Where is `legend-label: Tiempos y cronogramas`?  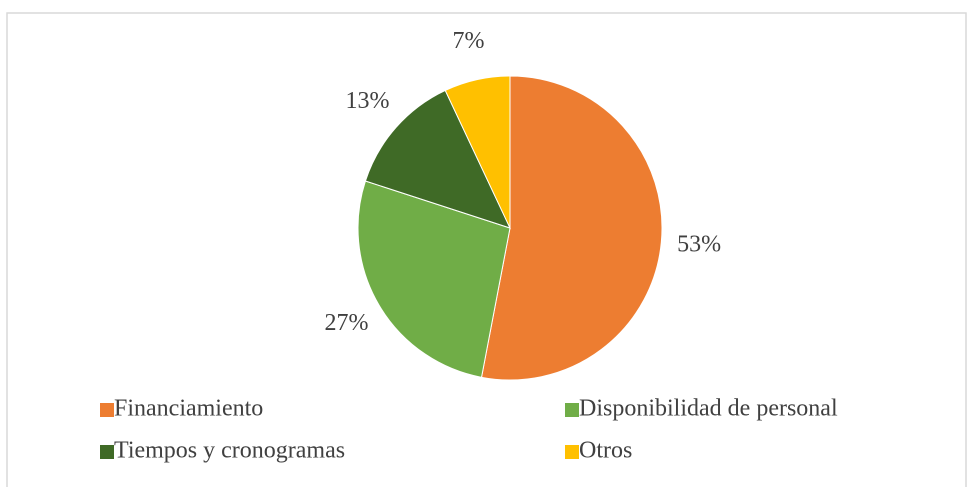 legend-label: Tiempos y cronogramas is located at coordinates (229, 451).